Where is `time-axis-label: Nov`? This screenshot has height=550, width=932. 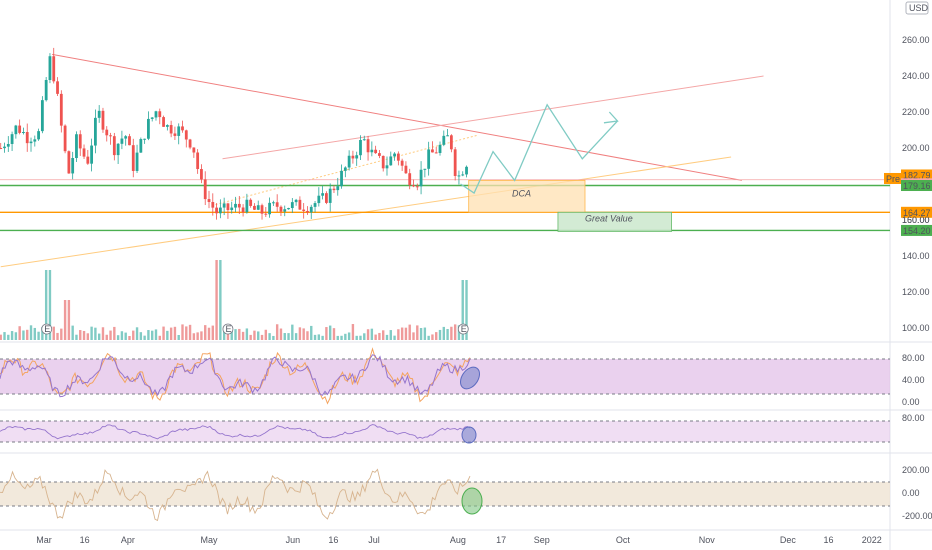
time-axis-label: Nov is located at coordinates (707, 540).